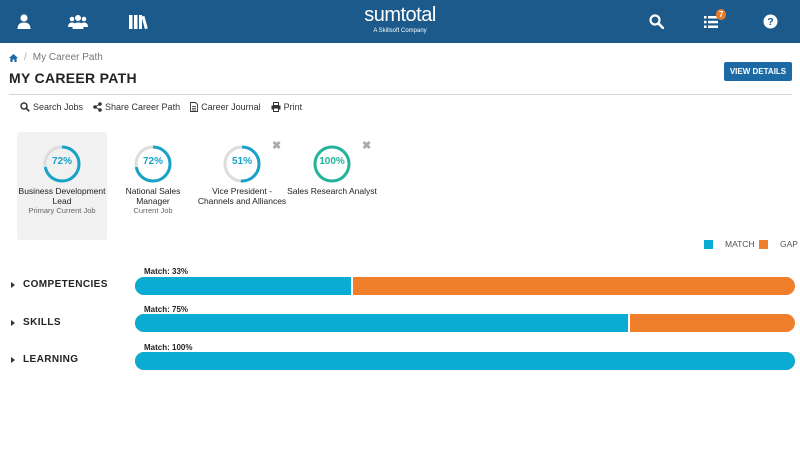  I want to click on skills-toggle: SKILLS, so click(36, 322).